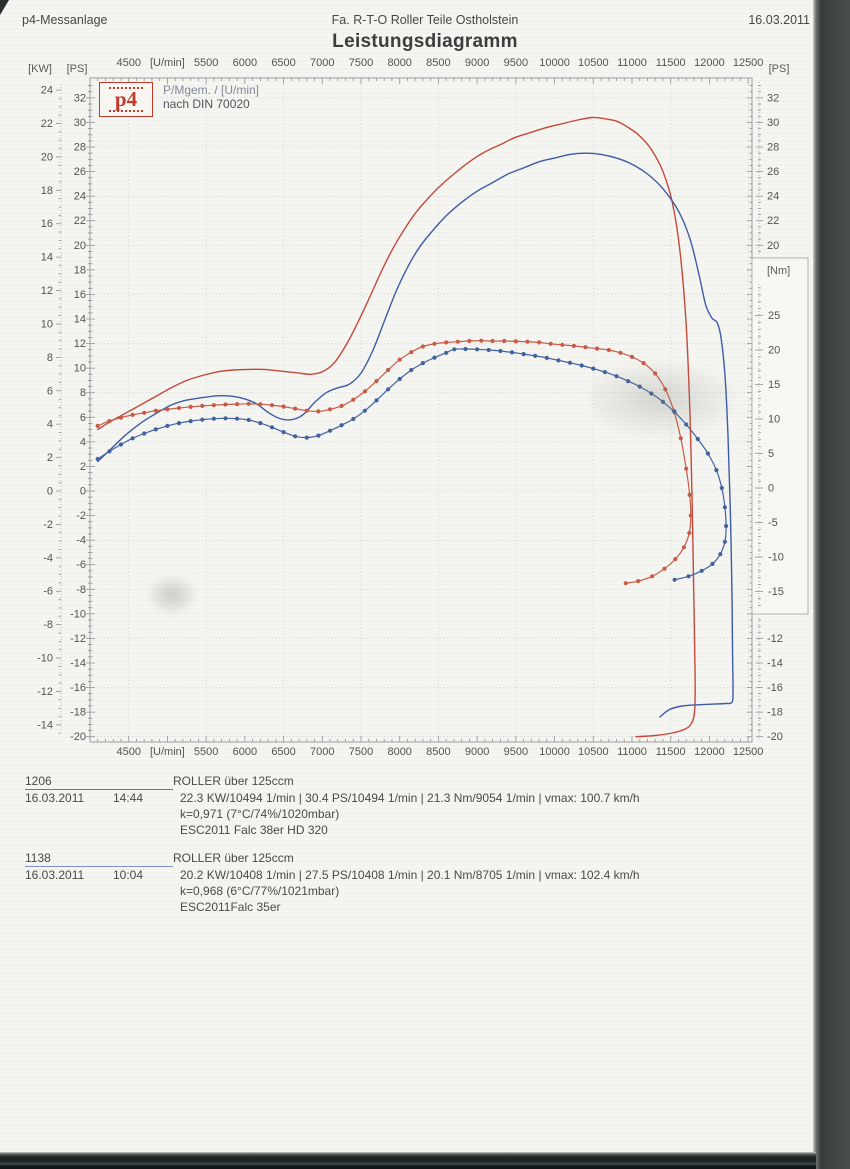 This screenshot has width=850, height=1169. What do you see at coordinates (773, 148) in the screenshot?
I see `svg-text: 28` at bounding box center [773, 148].